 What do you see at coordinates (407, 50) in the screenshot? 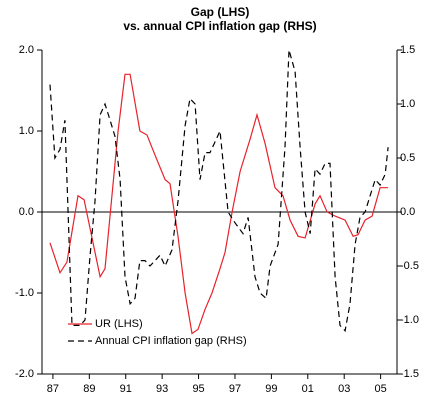
I see `y2-tick-label: 1.5` at bounding box center [407, 50].